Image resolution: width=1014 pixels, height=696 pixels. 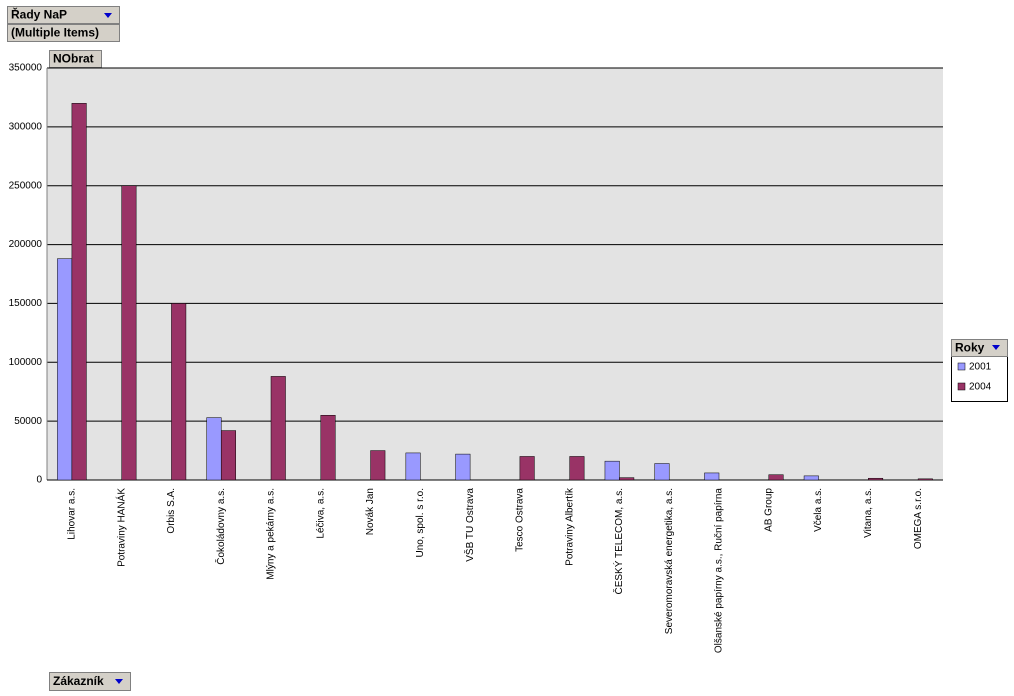 I want to click on x-tick-label: Mlýny a pekárny a.s., so click(x=271, y=534).